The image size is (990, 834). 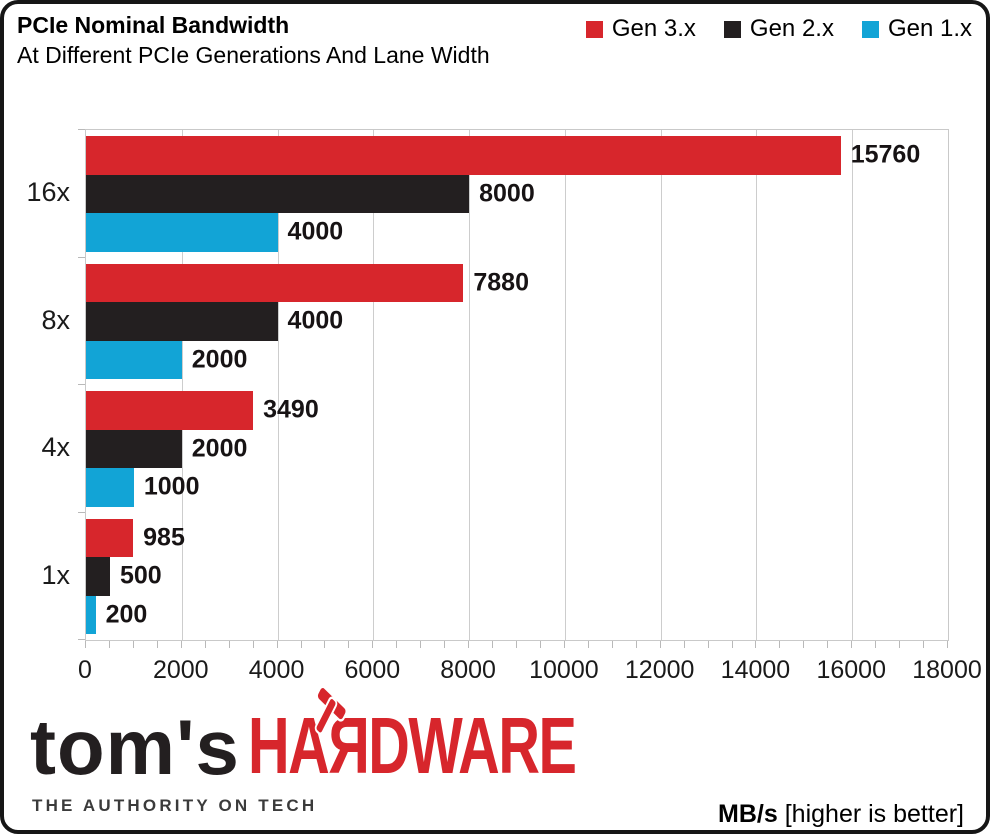 What do you see at coordinates (276, 670) in the screenshot?
I see `x-tick-label: 4000` at bounding box center [276, 670].